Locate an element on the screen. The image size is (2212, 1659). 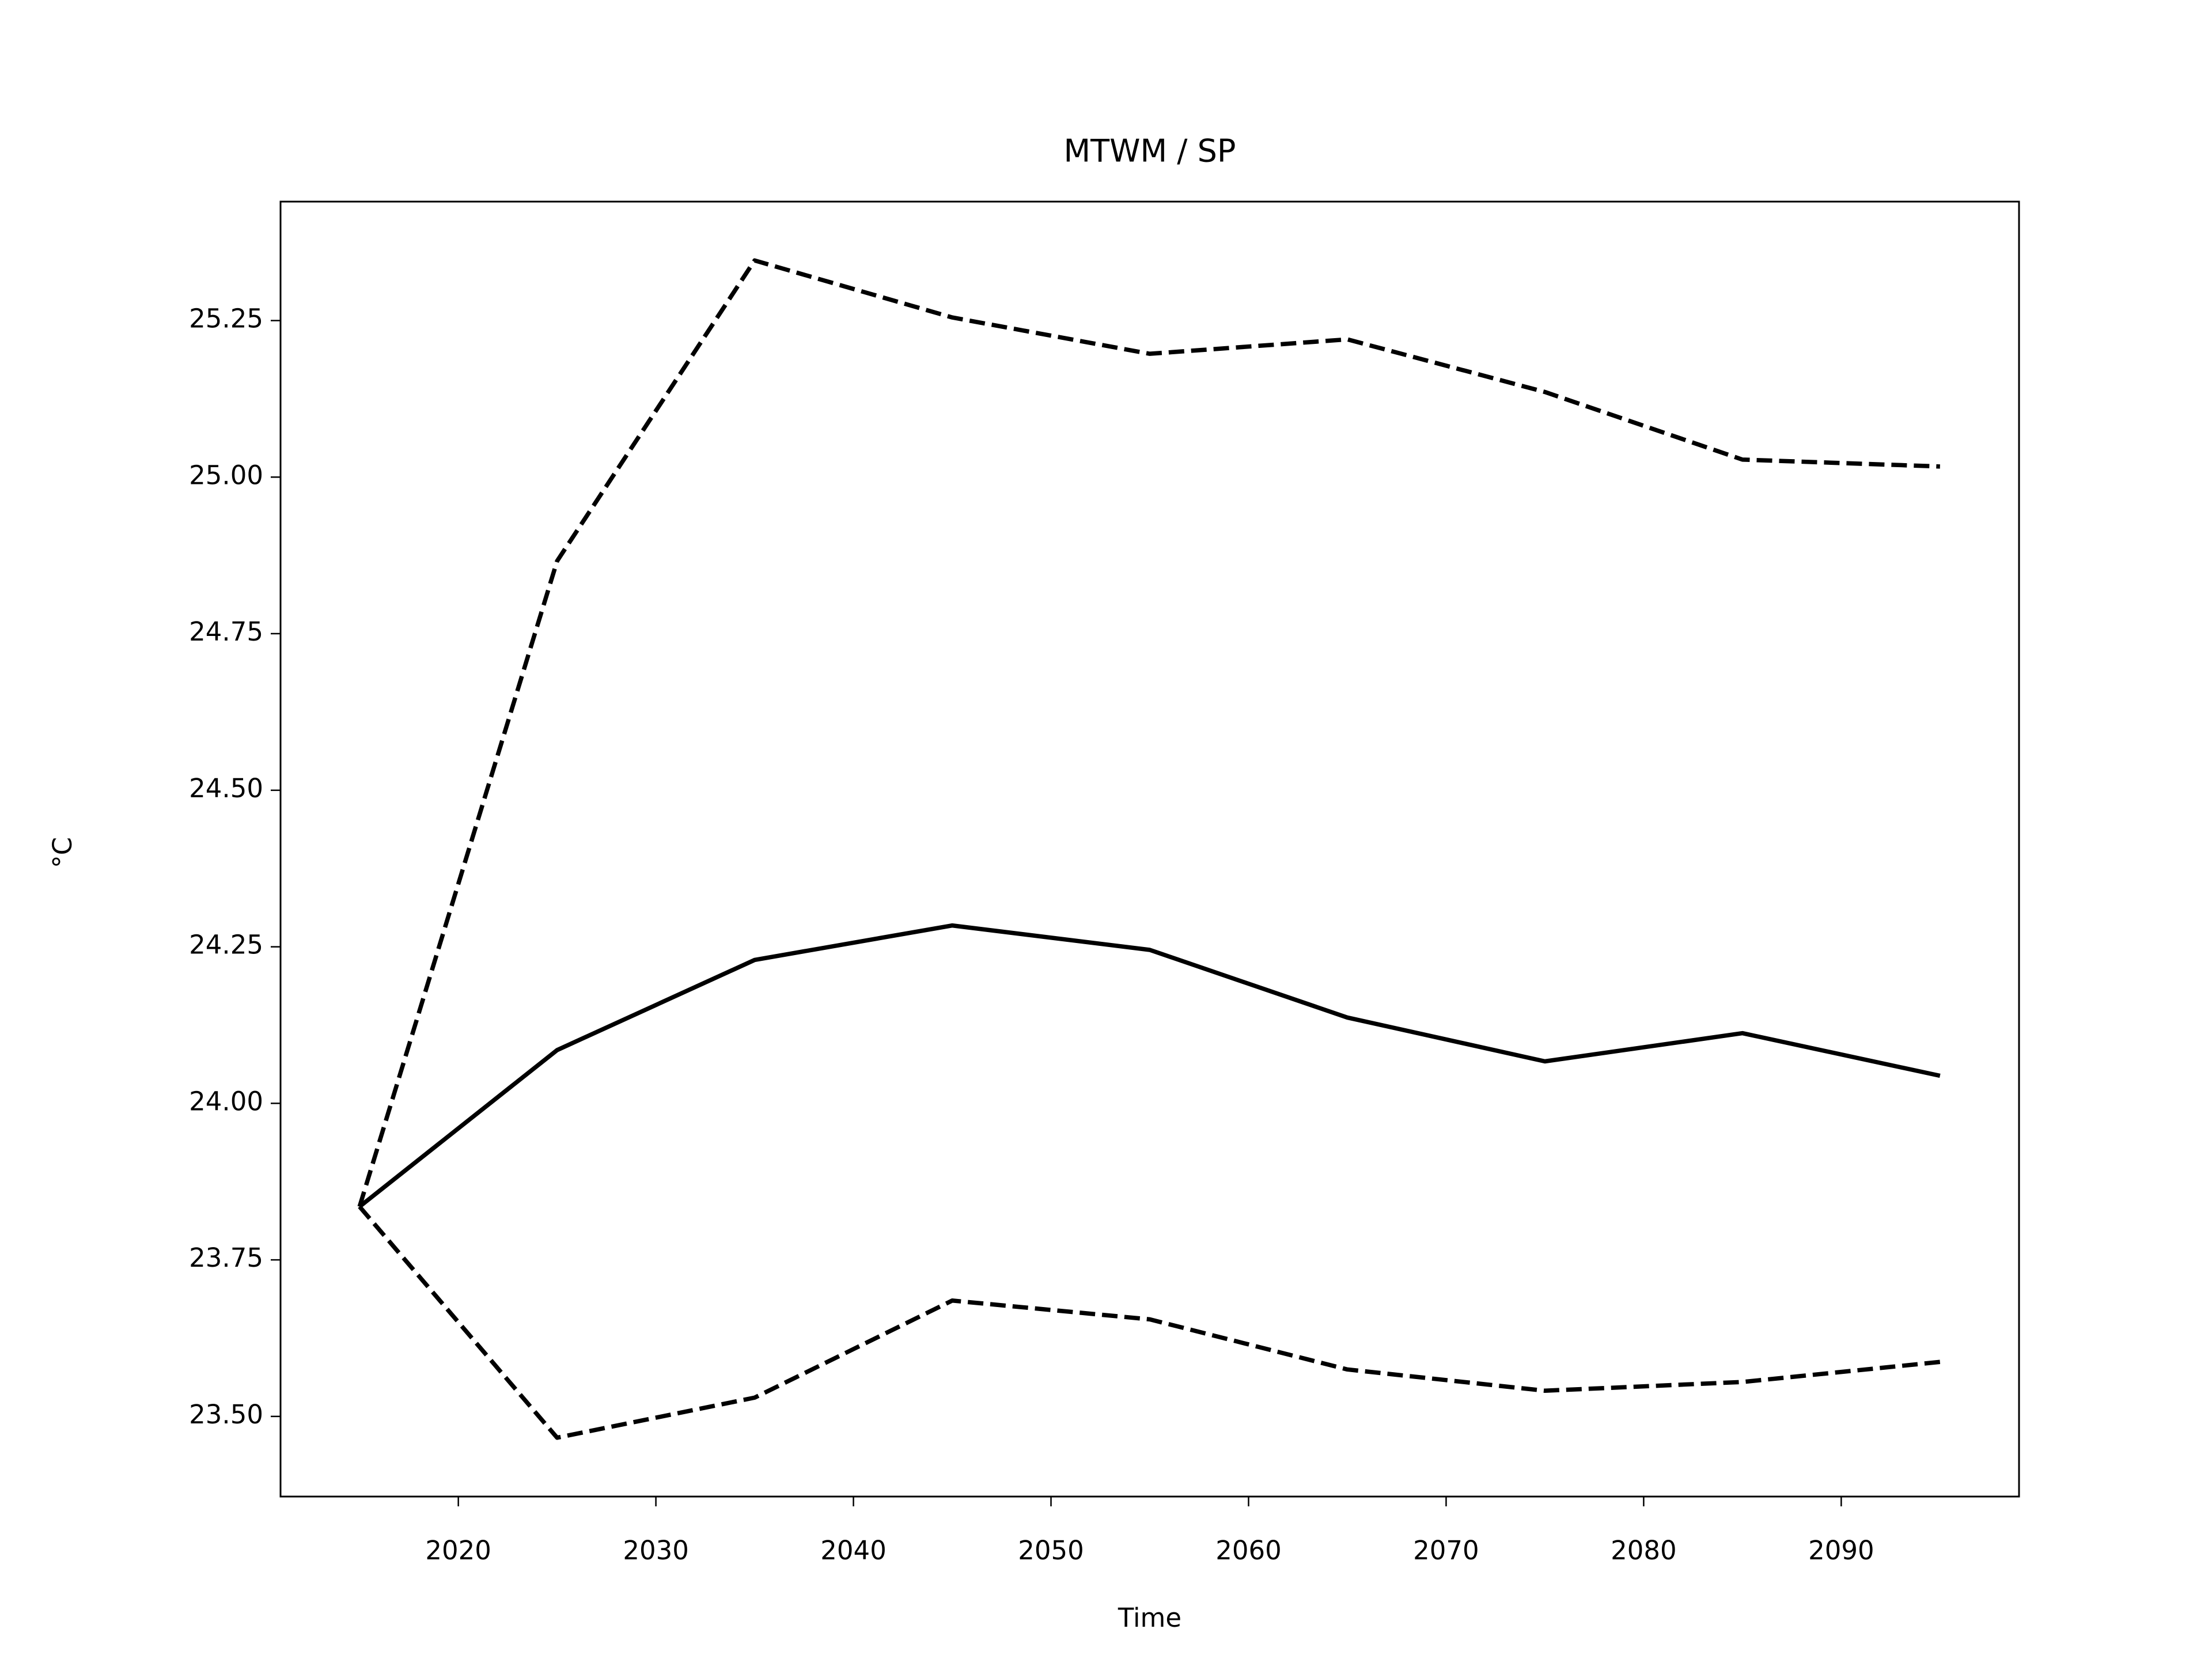
y-tick-label: 25.25 is located at coordinates (226, 319).